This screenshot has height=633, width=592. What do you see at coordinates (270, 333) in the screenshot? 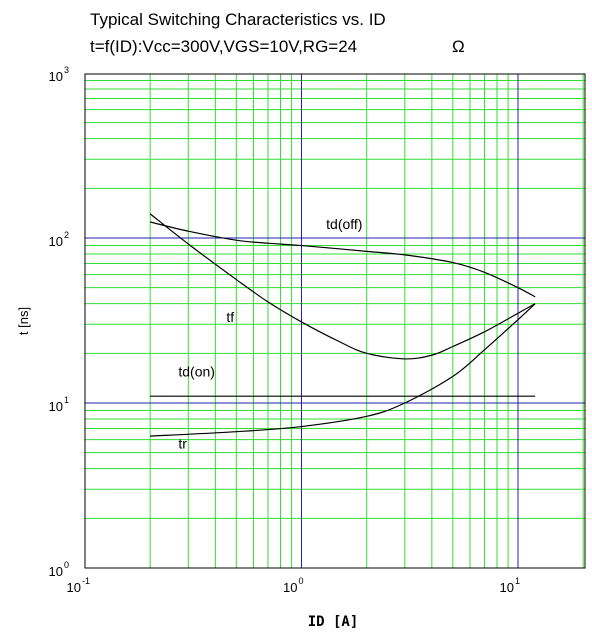
I see `curve-label-layer: td(off) tf td(on) tr` at bounding box center [270, 333].